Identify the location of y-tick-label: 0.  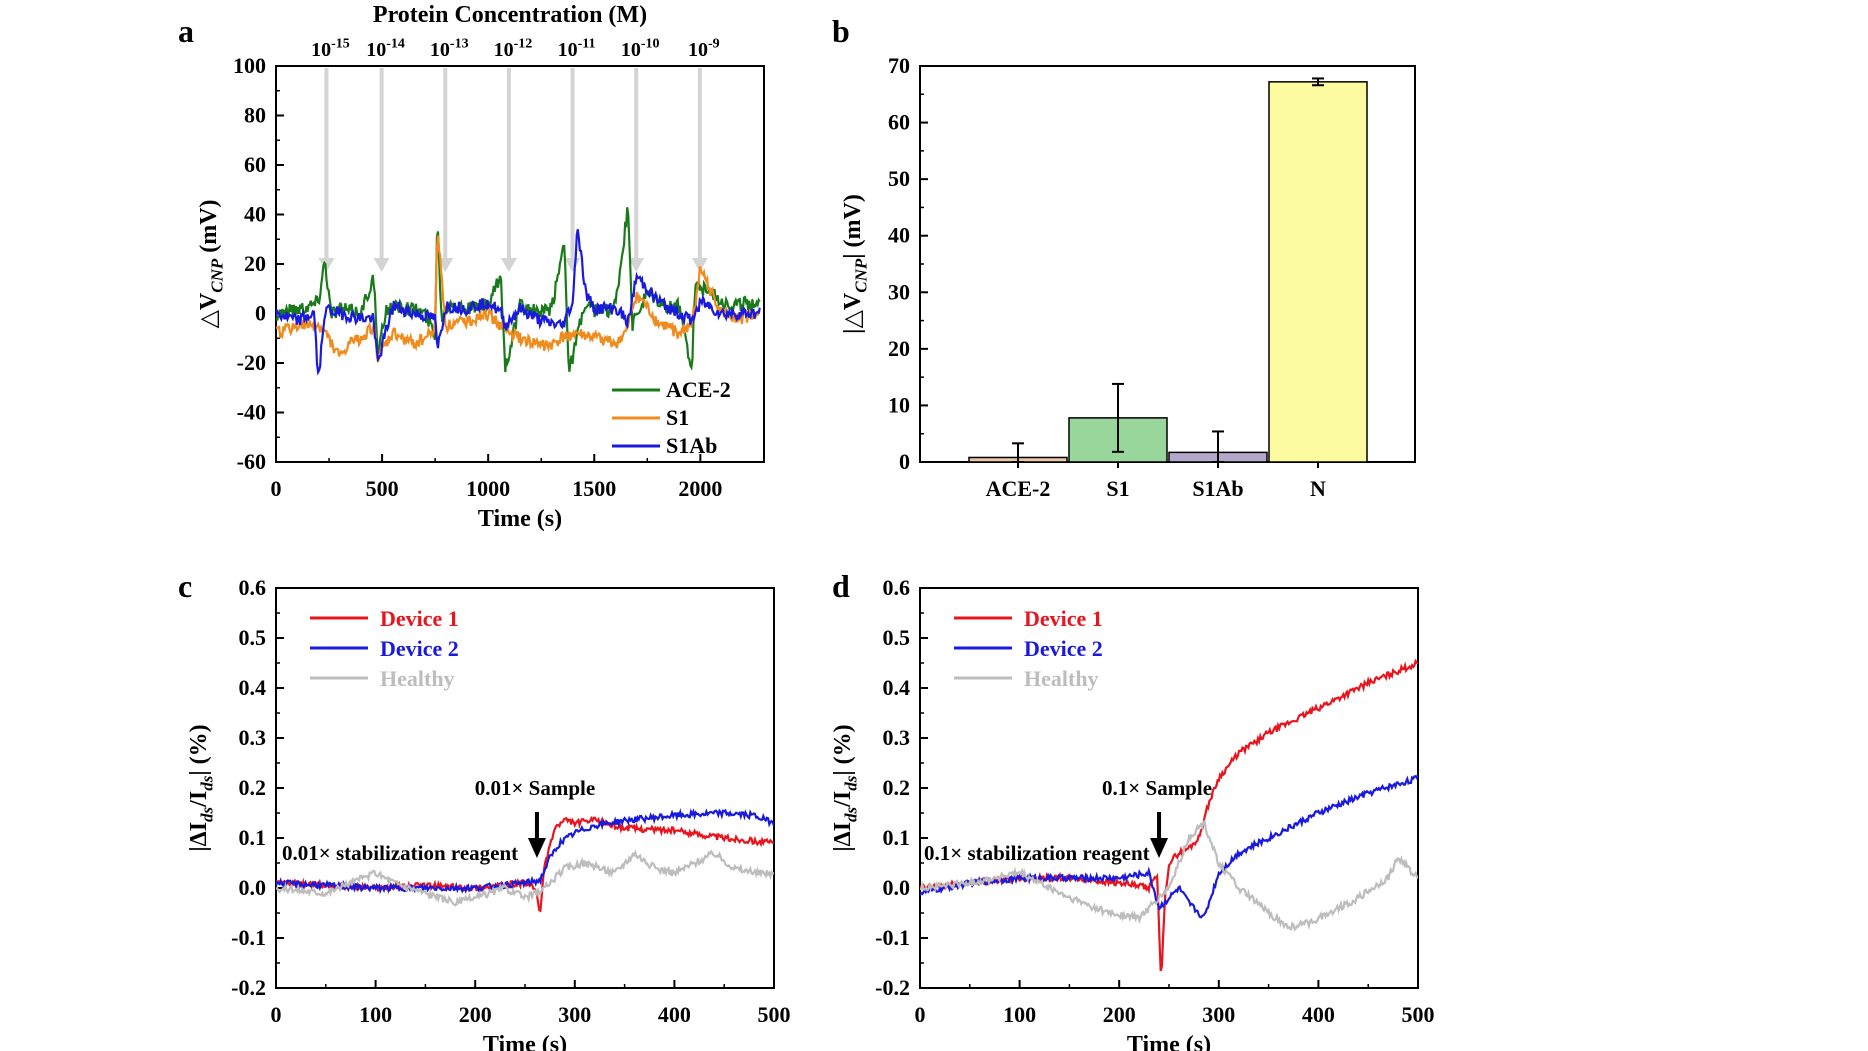
(260, 313).